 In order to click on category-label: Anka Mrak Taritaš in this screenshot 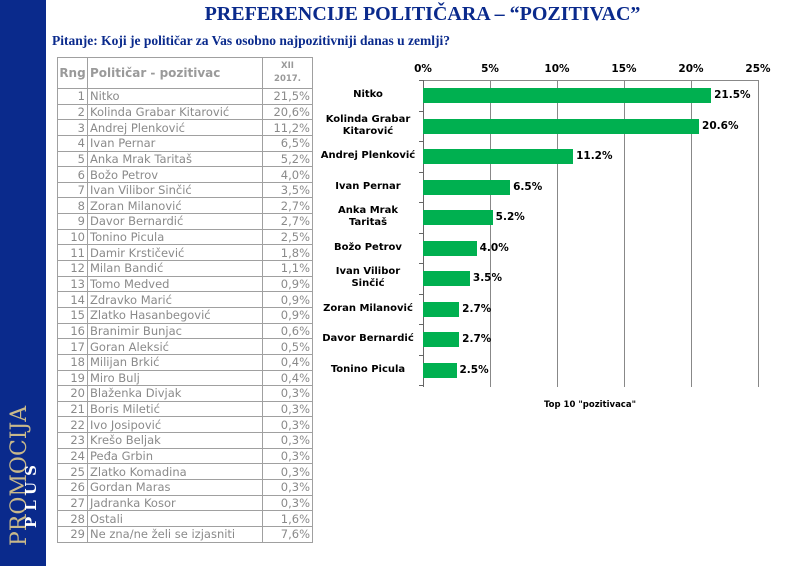, I will do `click(368, 217)`.